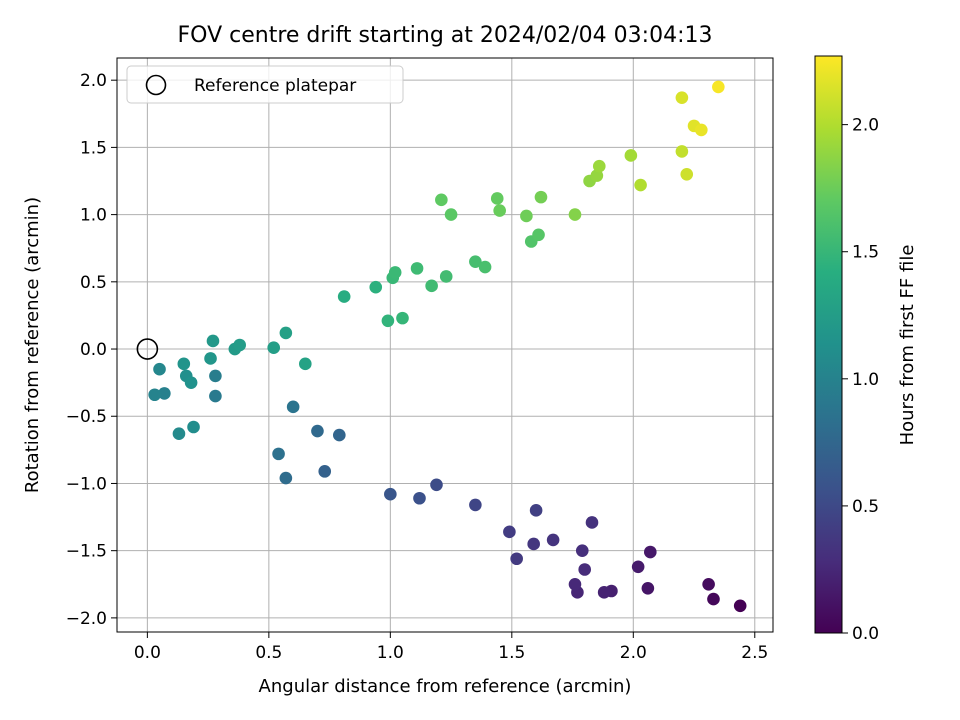 The width and height of the screenshot is (960, 720). What do you see at coordinates (390, 653) in the screenshot?
I see `x-tick-label: 1.0` at bounding box center [390, 653].